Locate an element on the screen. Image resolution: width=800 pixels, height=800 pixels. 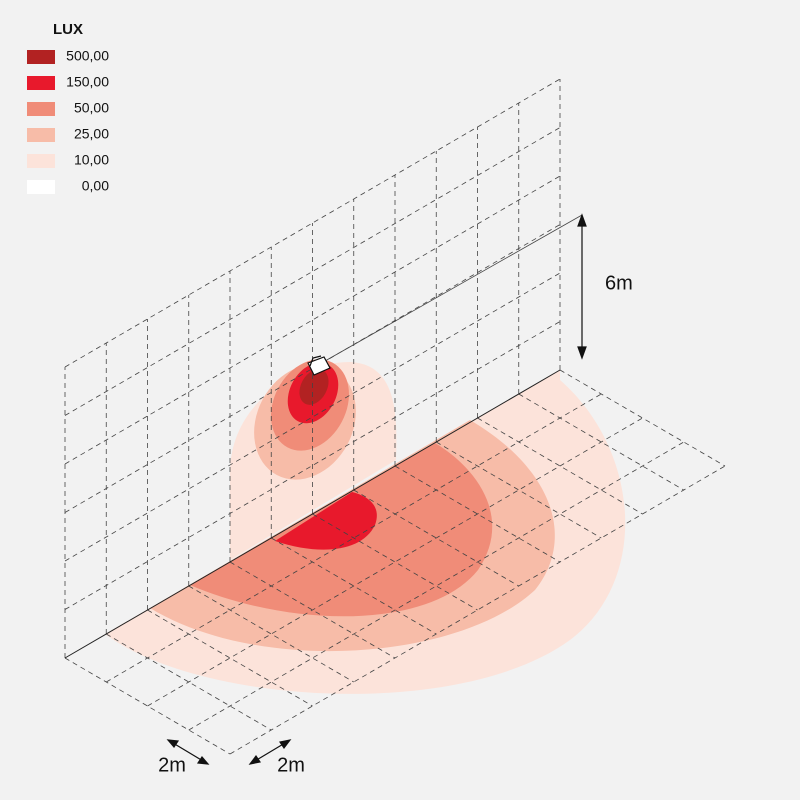
mounting-line is located at coordinates (450, 290).